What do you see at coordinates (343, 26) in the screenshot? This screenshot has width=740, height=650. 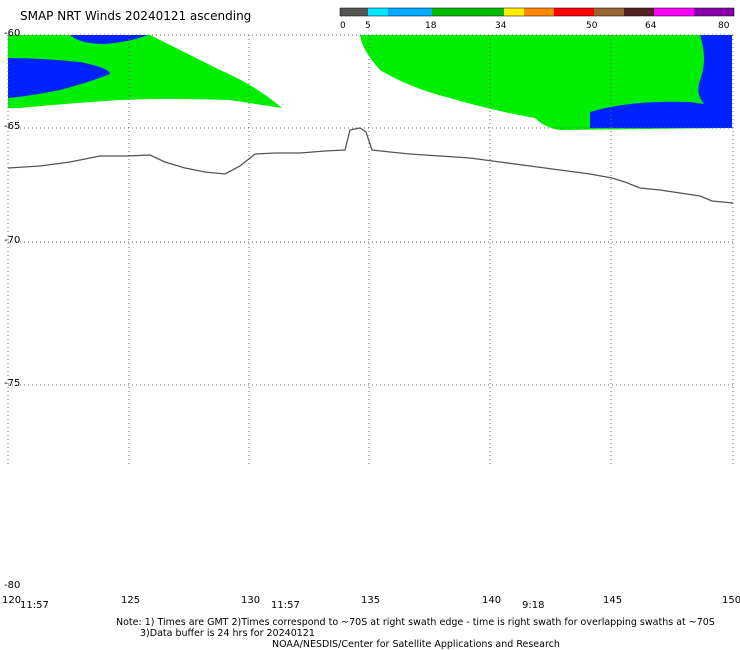 I see `colorbar-label-0: 0` at bounding box center [343, 26].